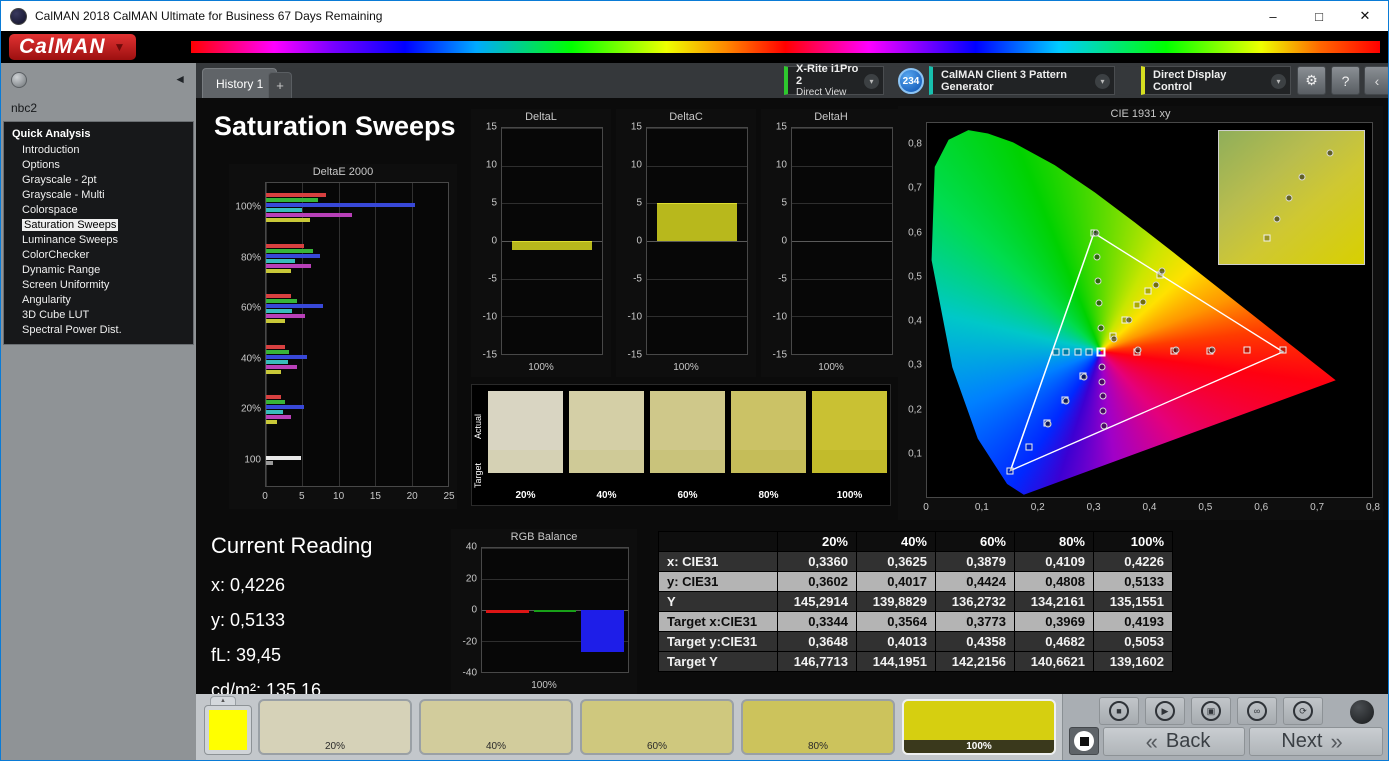  Describe the element at coordinates (375, 496) in the screenshot. I see `x-tick-label: 15` at that location.